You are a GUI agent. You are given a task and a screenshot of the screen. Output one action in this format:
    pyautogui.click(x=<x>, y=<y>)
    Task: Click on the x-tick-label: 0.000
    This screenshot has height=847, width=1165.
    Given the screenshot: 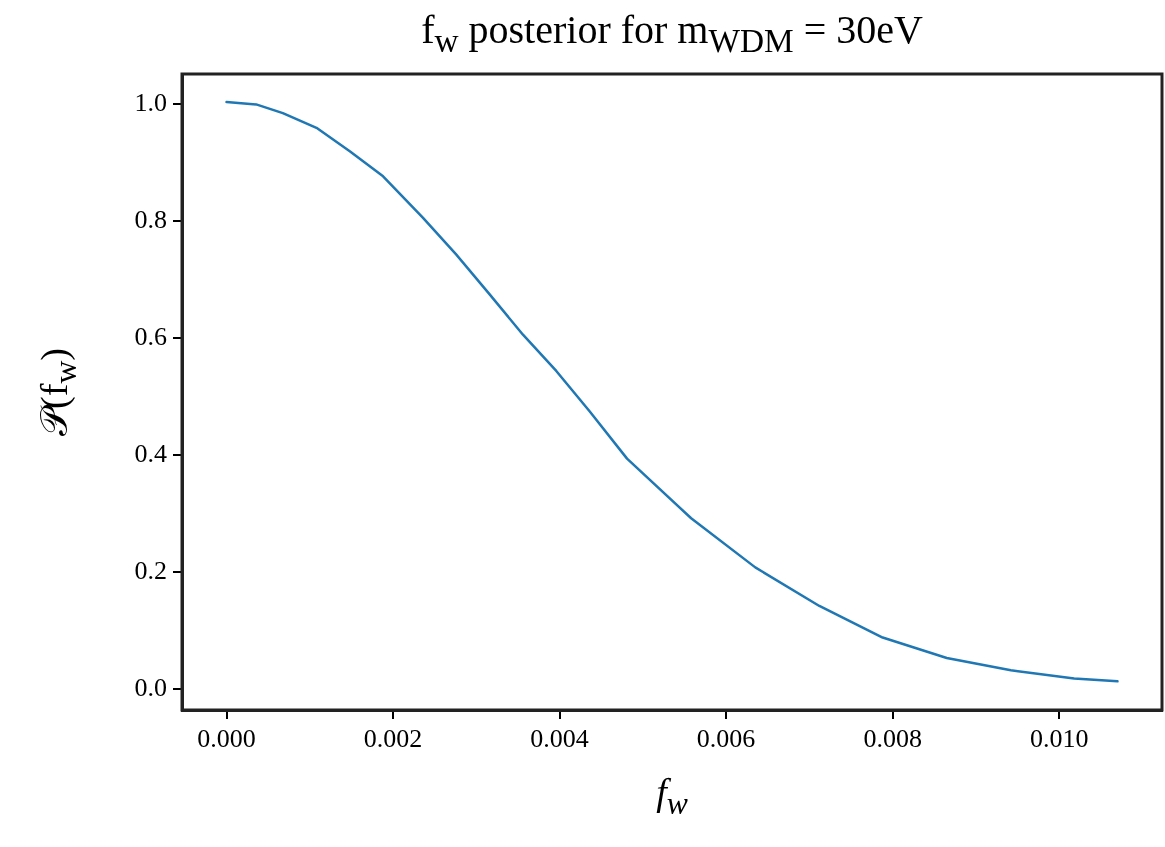 What is the action you would take?
    pyautogui.click(x=226, y=739)
    